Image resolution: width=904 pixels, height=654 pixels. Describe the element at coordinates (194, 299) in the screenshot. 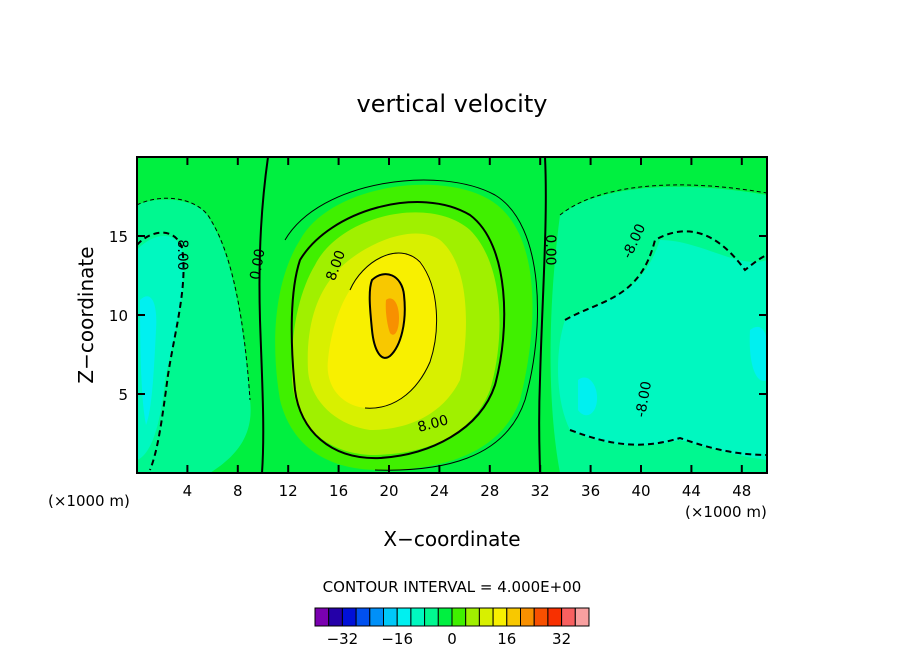

I see `contour-neg-left-thin` at that location.